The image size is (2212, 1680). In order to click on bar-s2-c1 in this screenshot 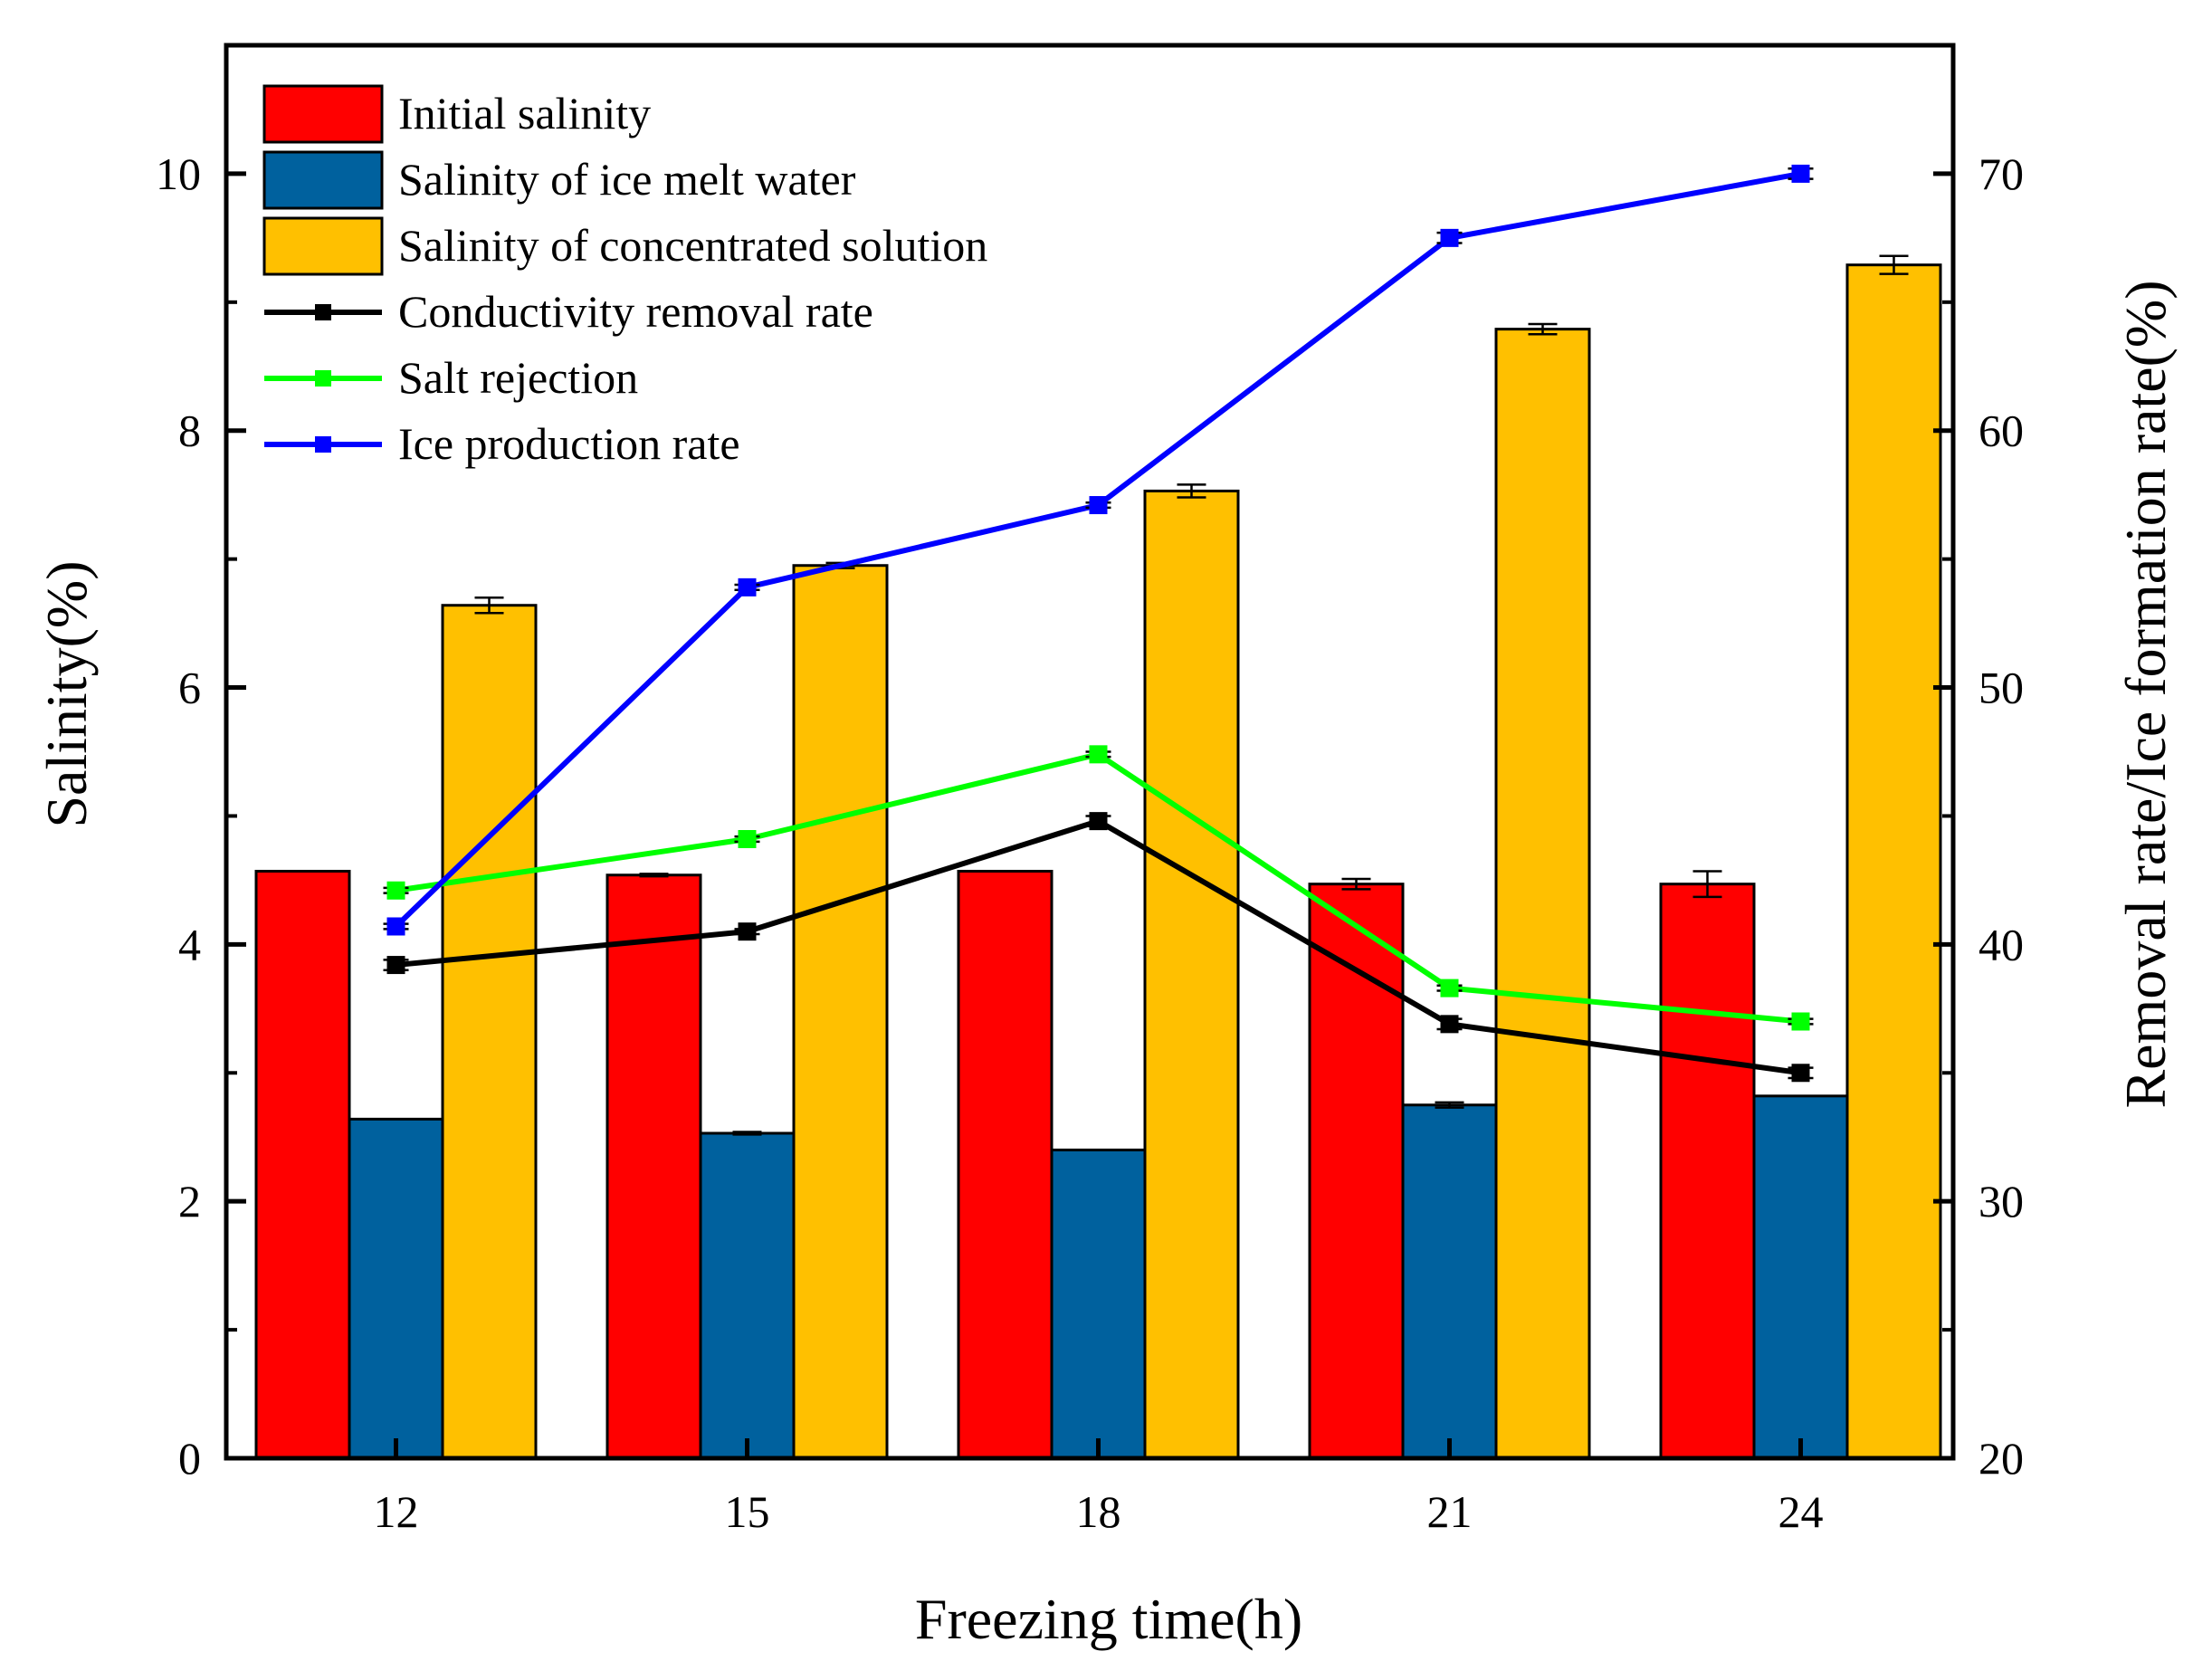, I will do `click(840, 1012)`.